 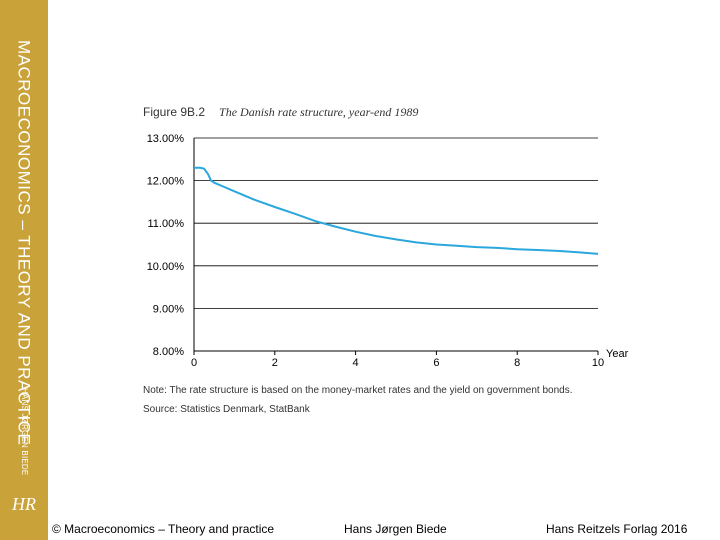 I want to click on y-tick-label: 12.00%, so click(x=166, y=182).